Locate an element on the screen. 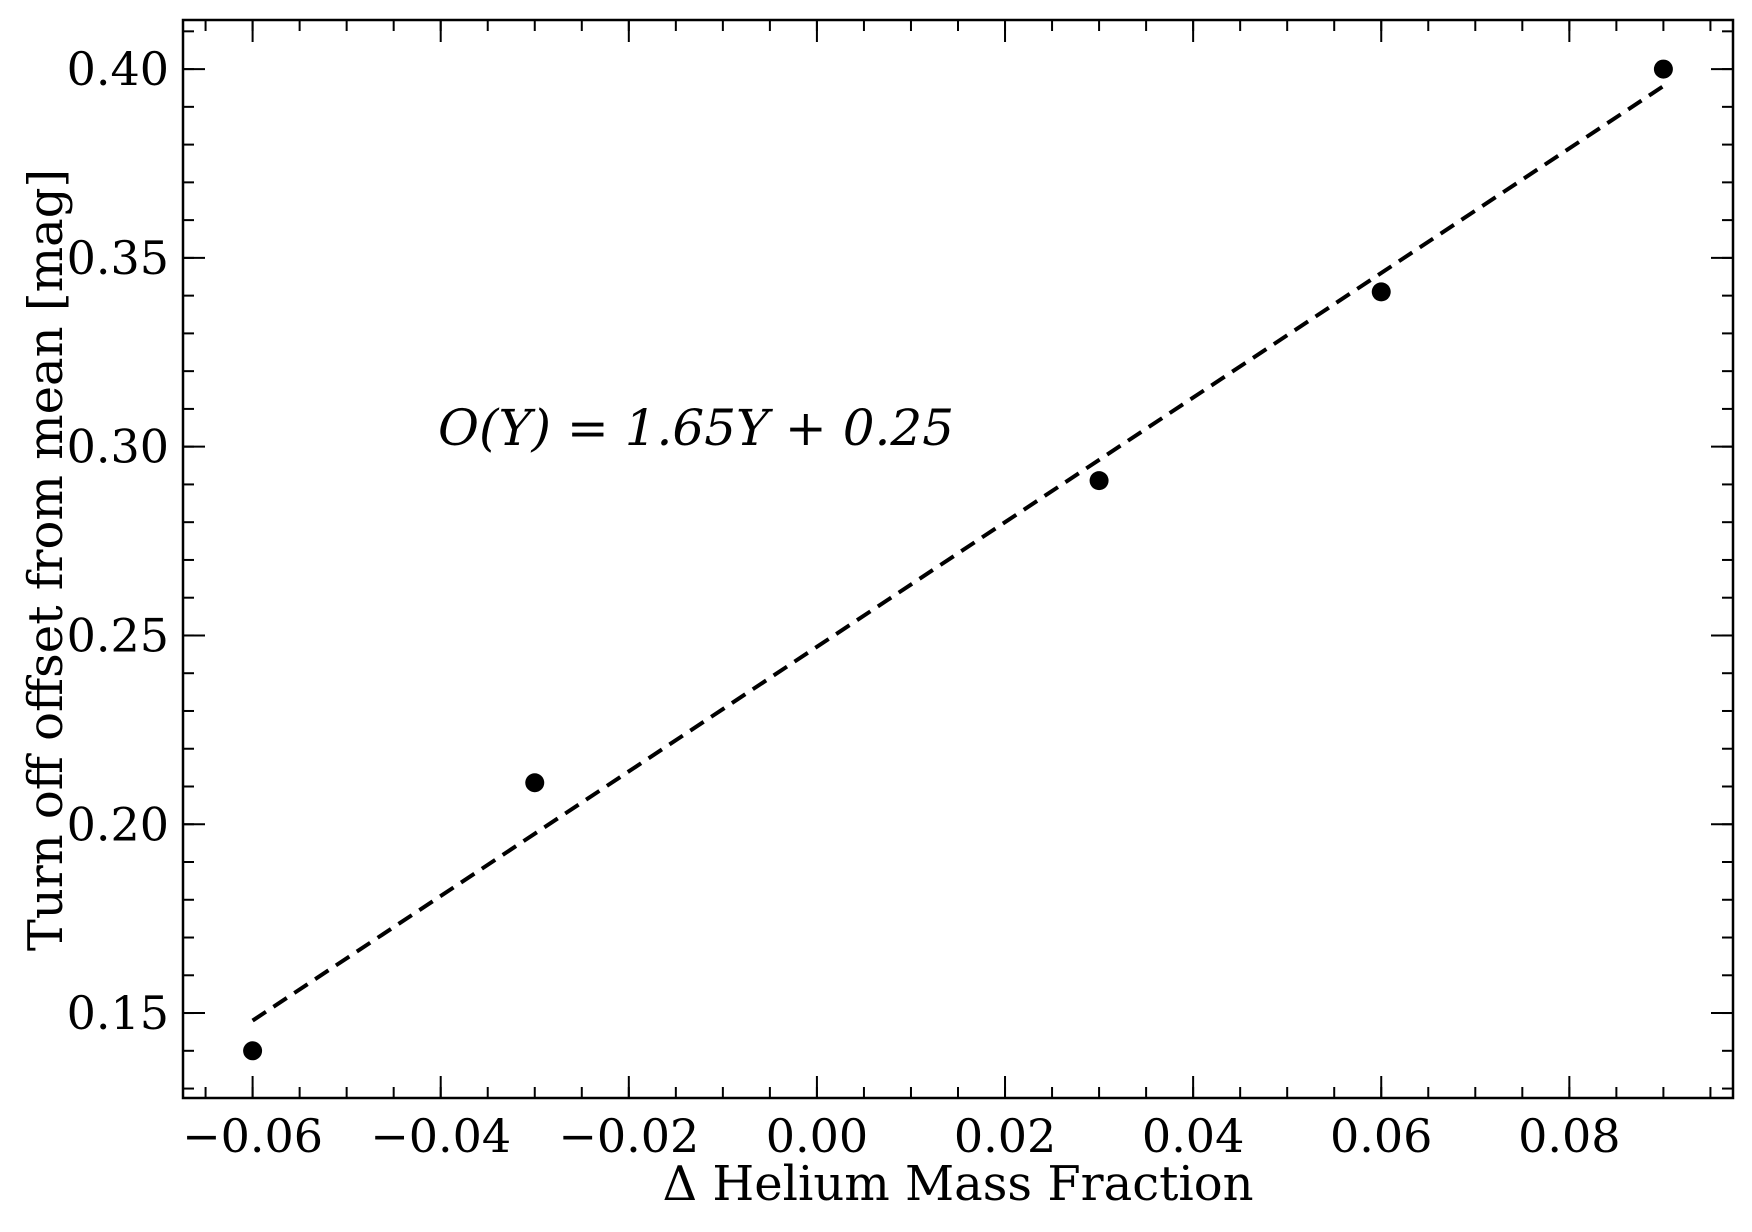 The width and height of the screenshot is (1752, 1232). x-tick-label: 0.04 is located at coordinates (1193, 1136).